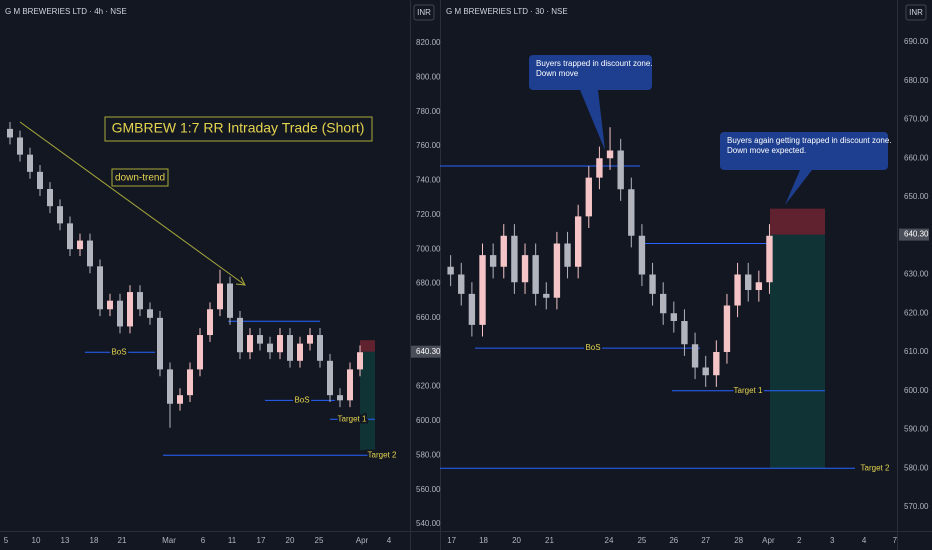 The width and height of the screenshot is (932, 550). Describe the element at coordinates (507, 11) in the screenshot. I see `chart-title: G M BREWERIES LTD · 30 · NSE` at that location.